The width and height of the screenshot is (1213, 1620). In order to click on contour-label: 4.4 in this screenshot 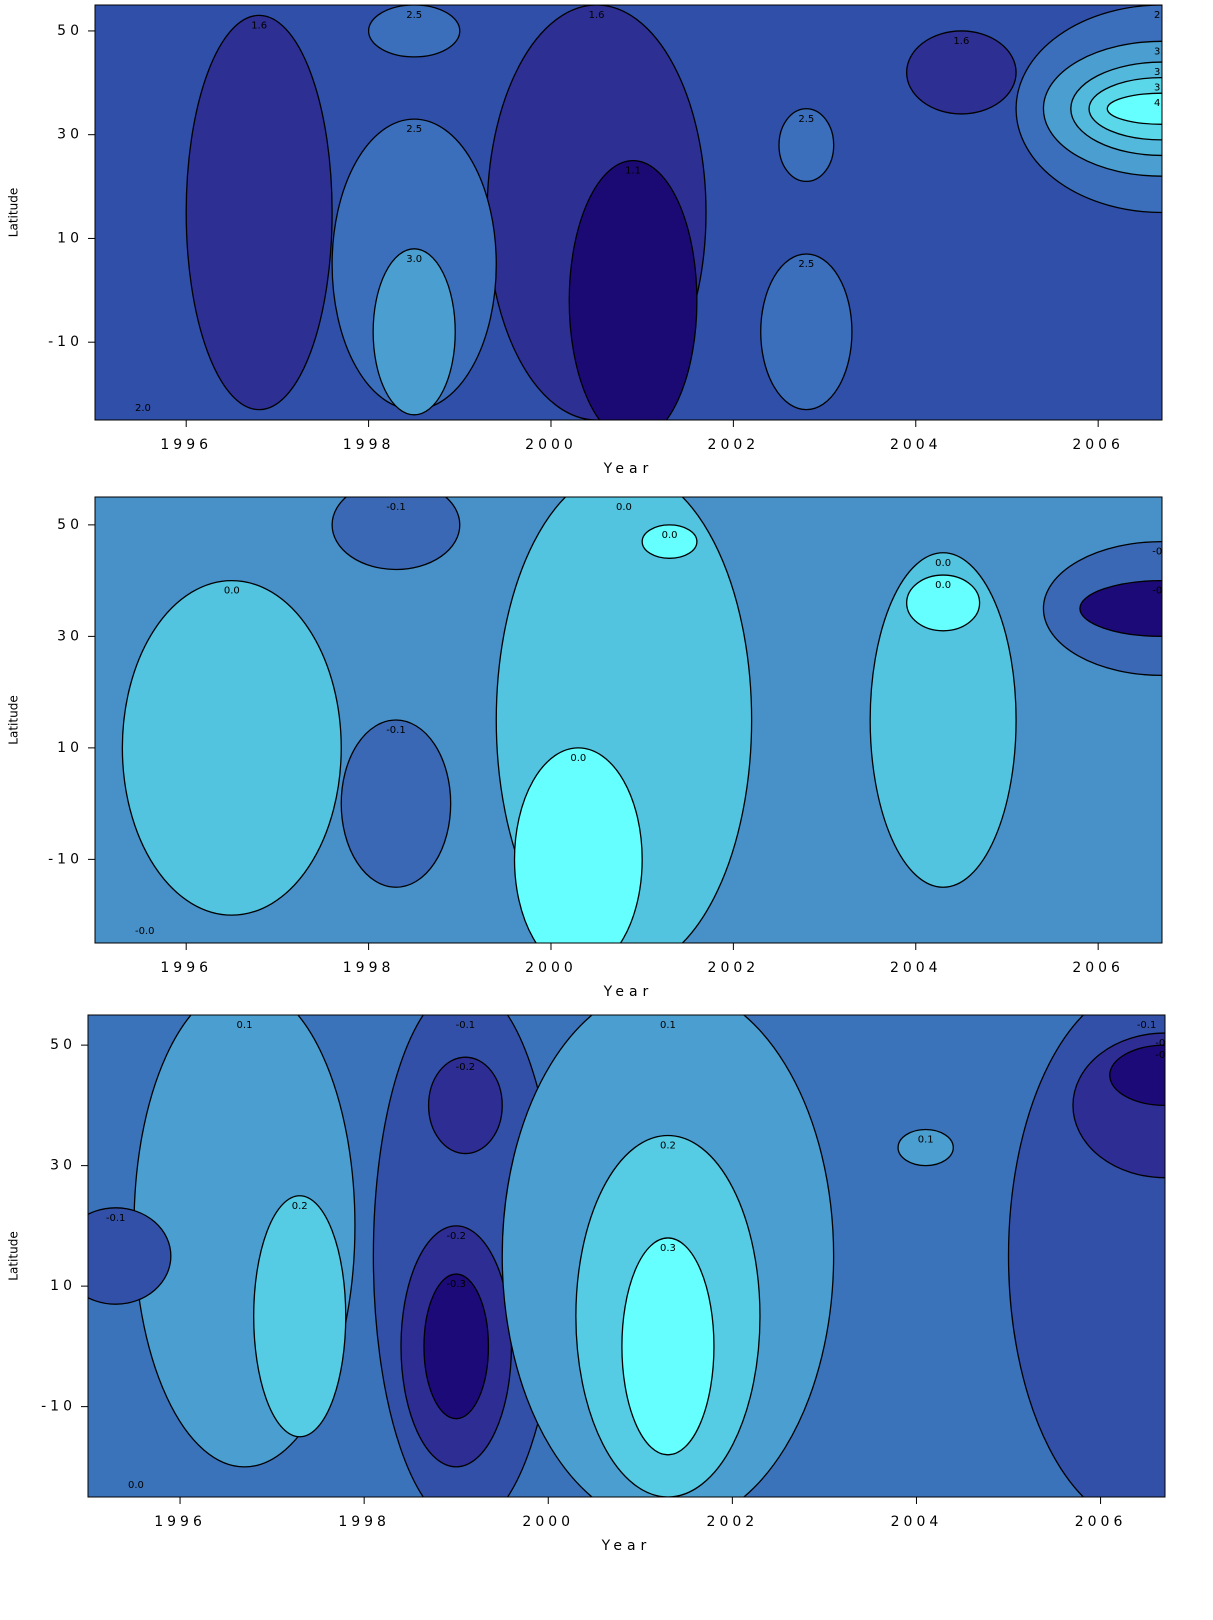, I will do `click(1162, 103)`.